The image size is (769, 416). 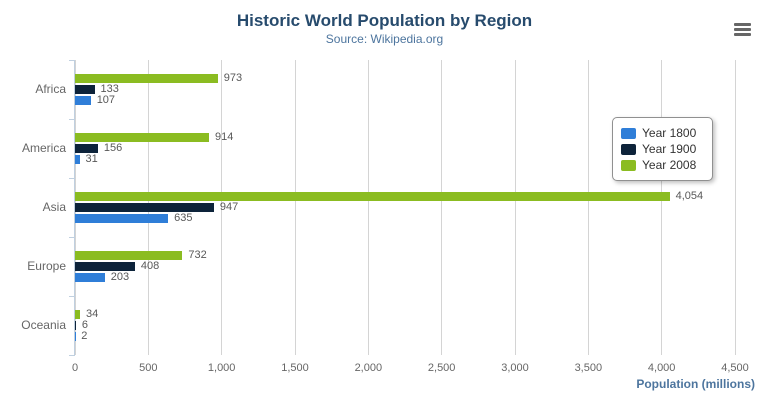 I want to click on bar-year-2008-europe, so click(x=129, y=255).